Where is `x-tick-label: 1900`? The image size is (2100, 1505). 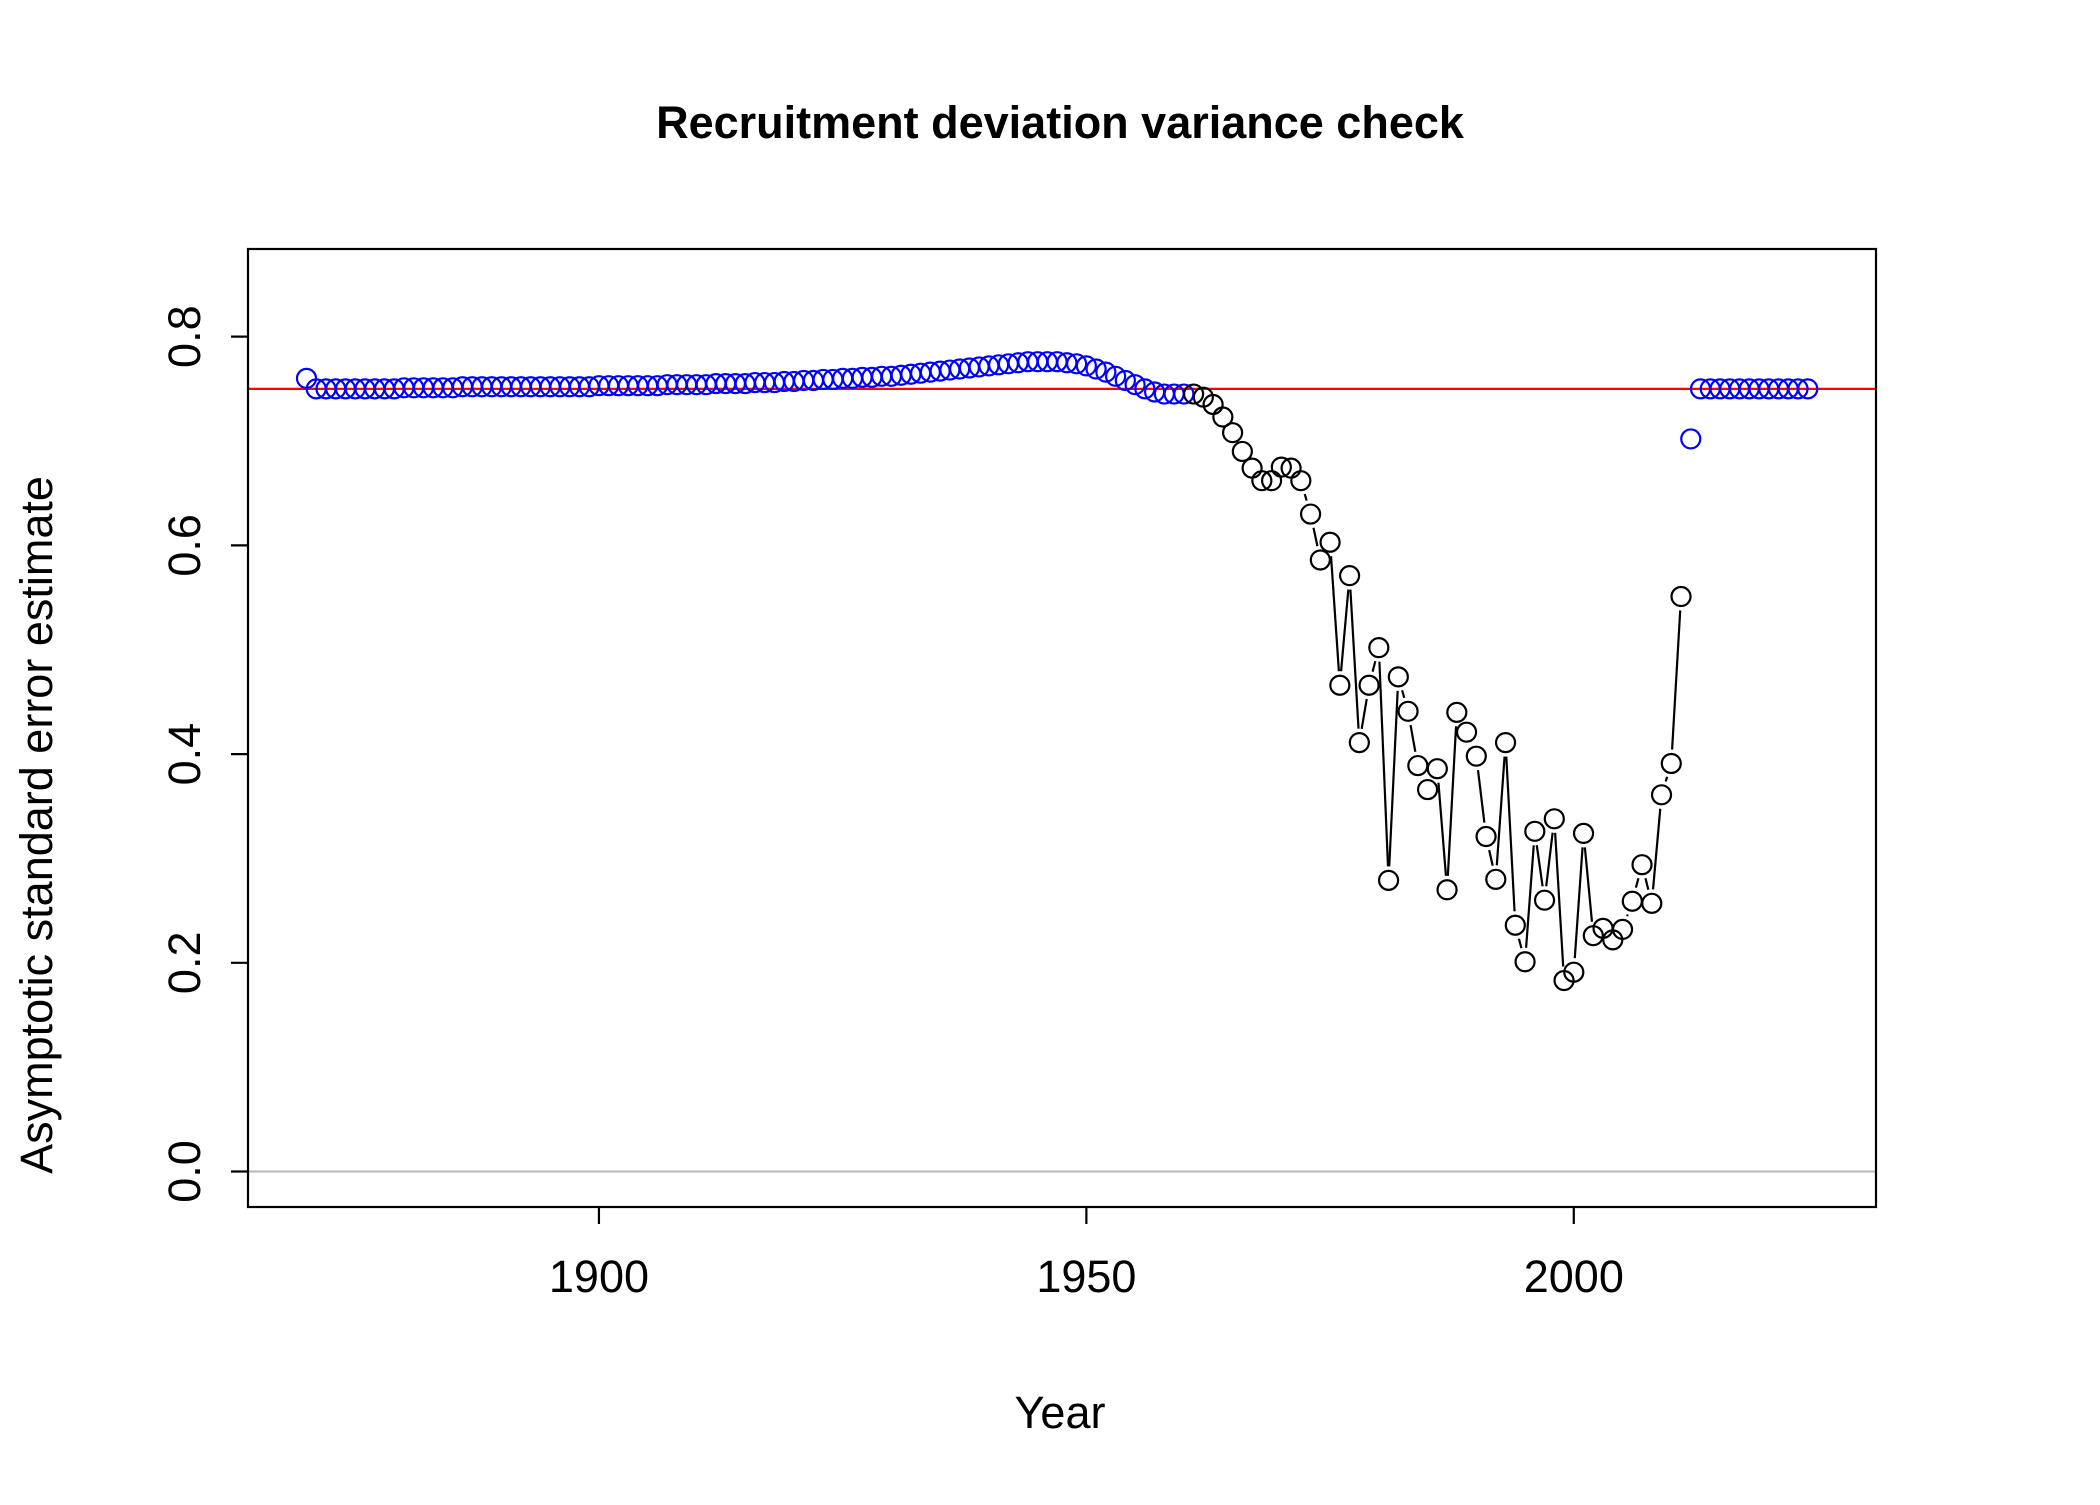 x-tick-label: 1900 is located at coordinates (599, 1276).